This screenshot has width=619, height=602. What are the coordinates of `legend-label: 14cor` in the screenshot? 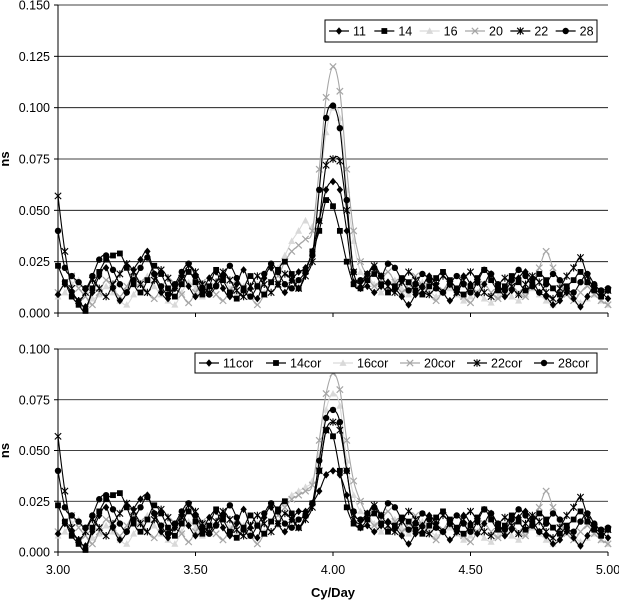 It's located at (305, 364).